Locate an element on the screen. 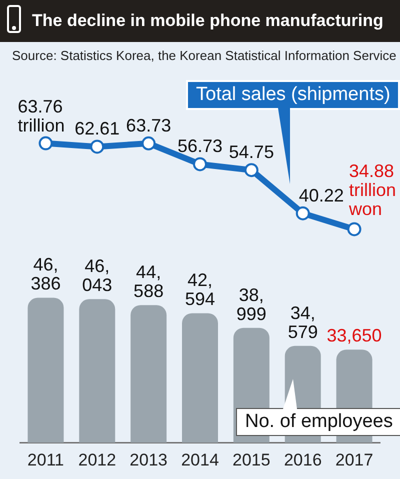 This screenshot has width=400, height=479. data-label: 54.75 is located at coordinates (251, 152).